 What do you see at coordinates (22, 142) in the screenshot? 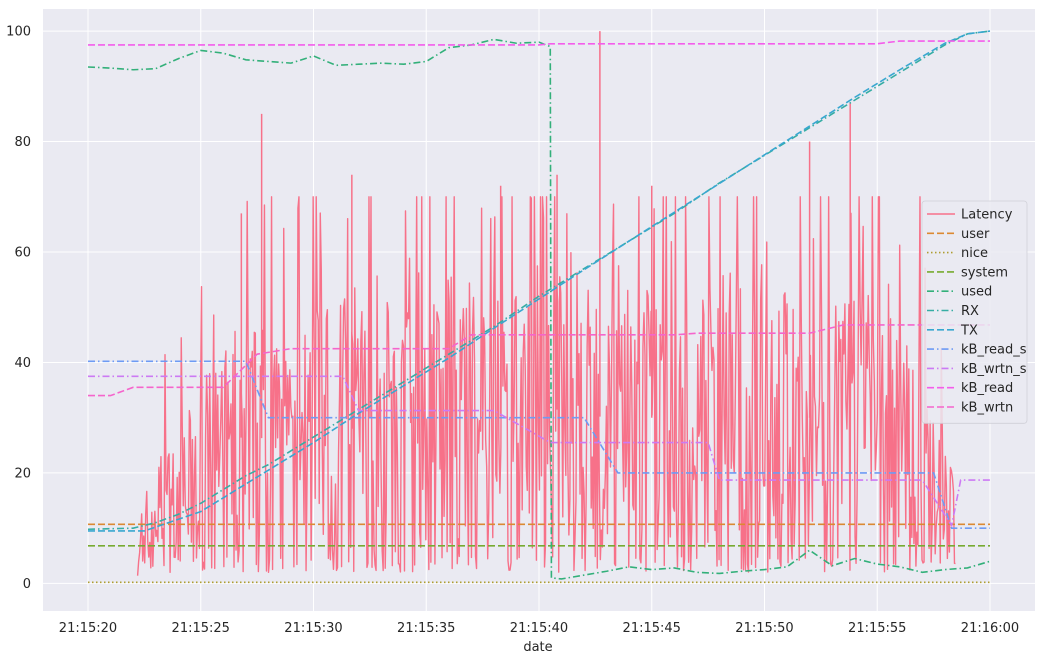
I see `y-tick-label: 80` at bounding box center [22, 142].